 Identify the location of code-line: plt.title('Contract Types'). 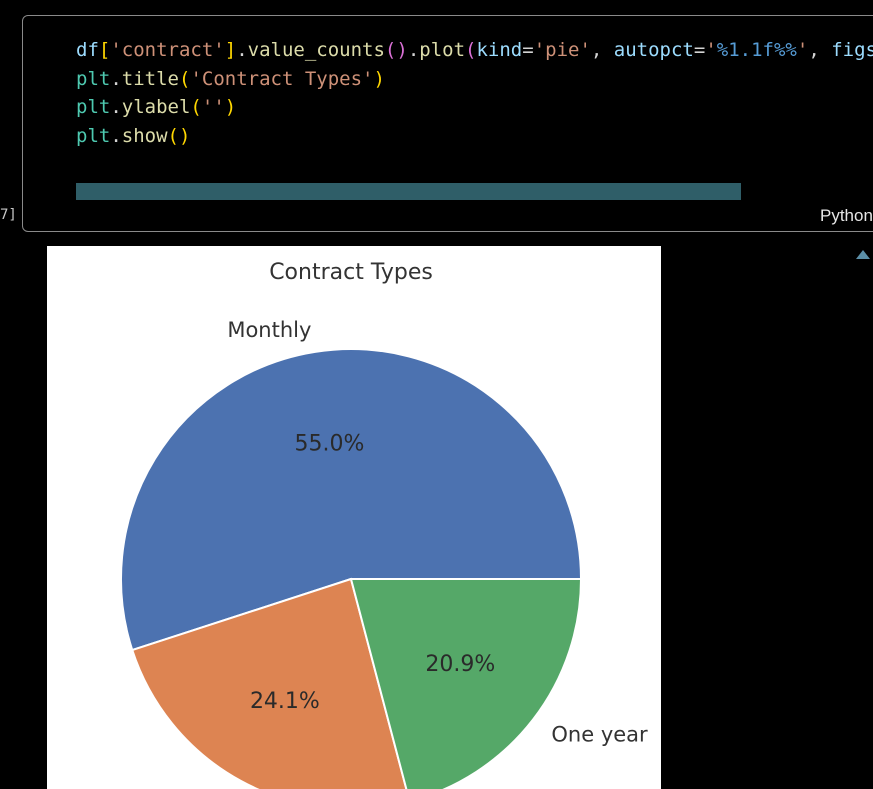
(230, 78).